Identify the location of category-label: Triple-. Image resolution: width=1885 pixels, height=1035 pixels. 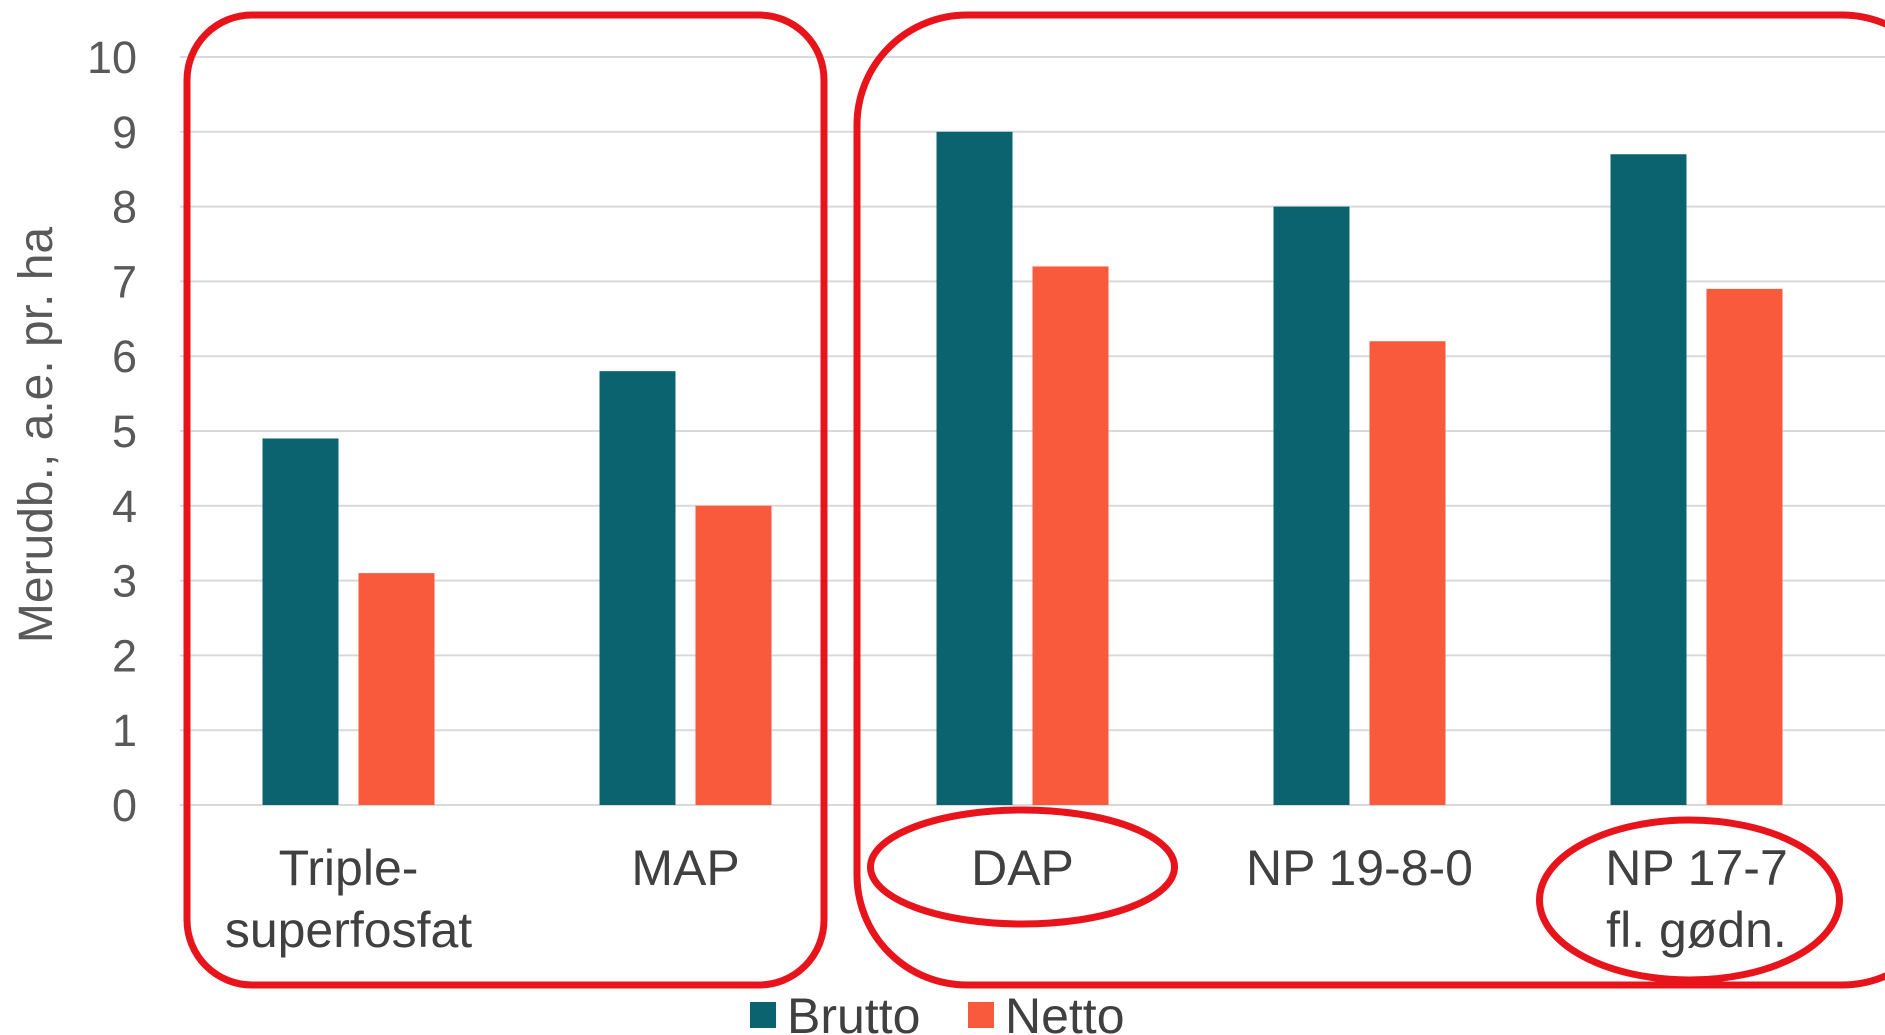
(349, 868).